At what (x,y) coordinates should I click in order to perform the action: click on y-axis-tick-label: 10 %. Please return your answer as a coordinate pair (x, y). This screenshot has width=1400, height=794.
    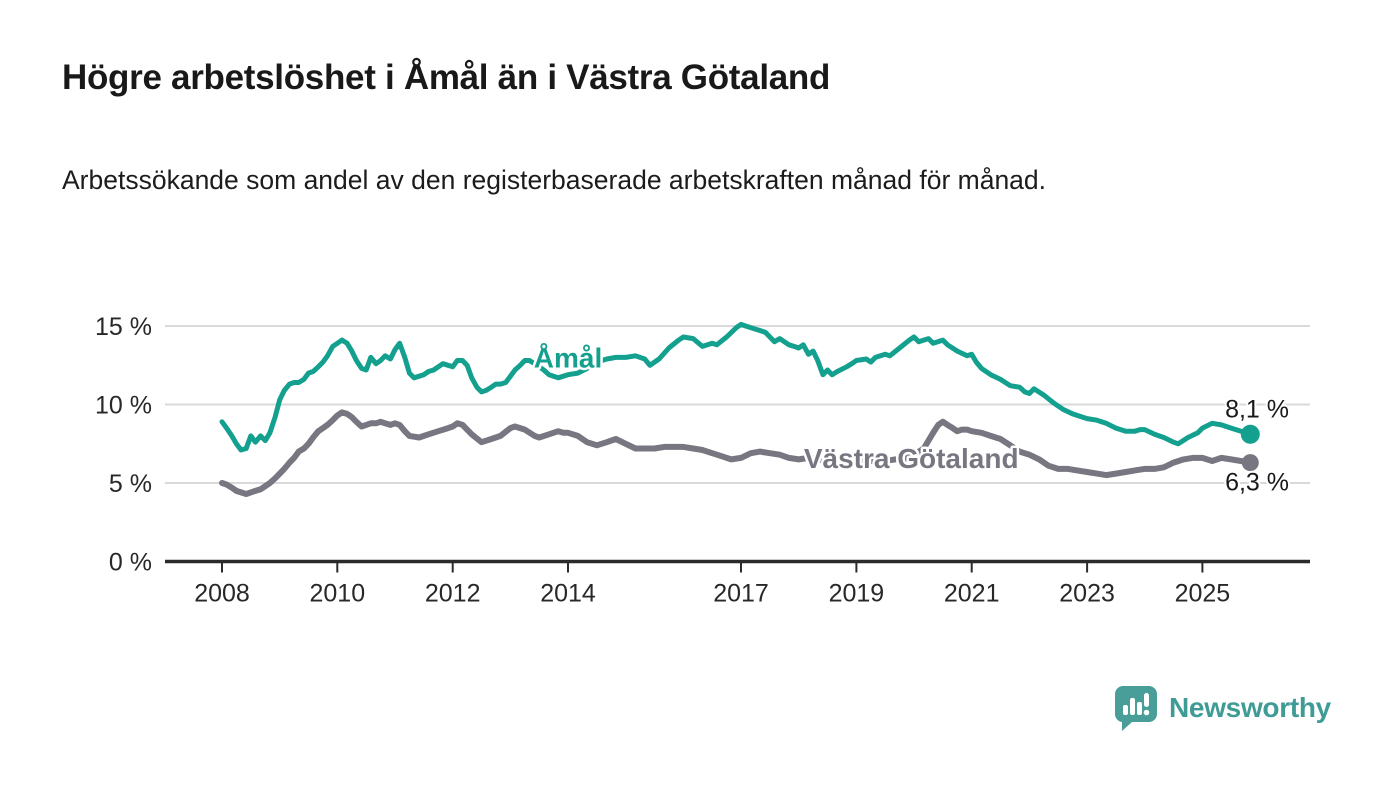
    Looking at the image, I should click on (123, 406).